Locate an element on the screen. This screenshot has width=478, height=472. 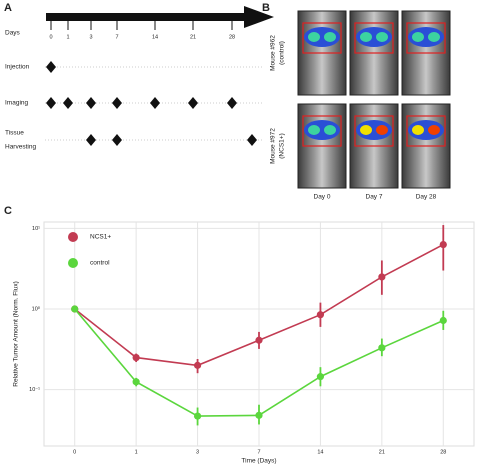
day-label: 14 is located at coordinates (155, 37).